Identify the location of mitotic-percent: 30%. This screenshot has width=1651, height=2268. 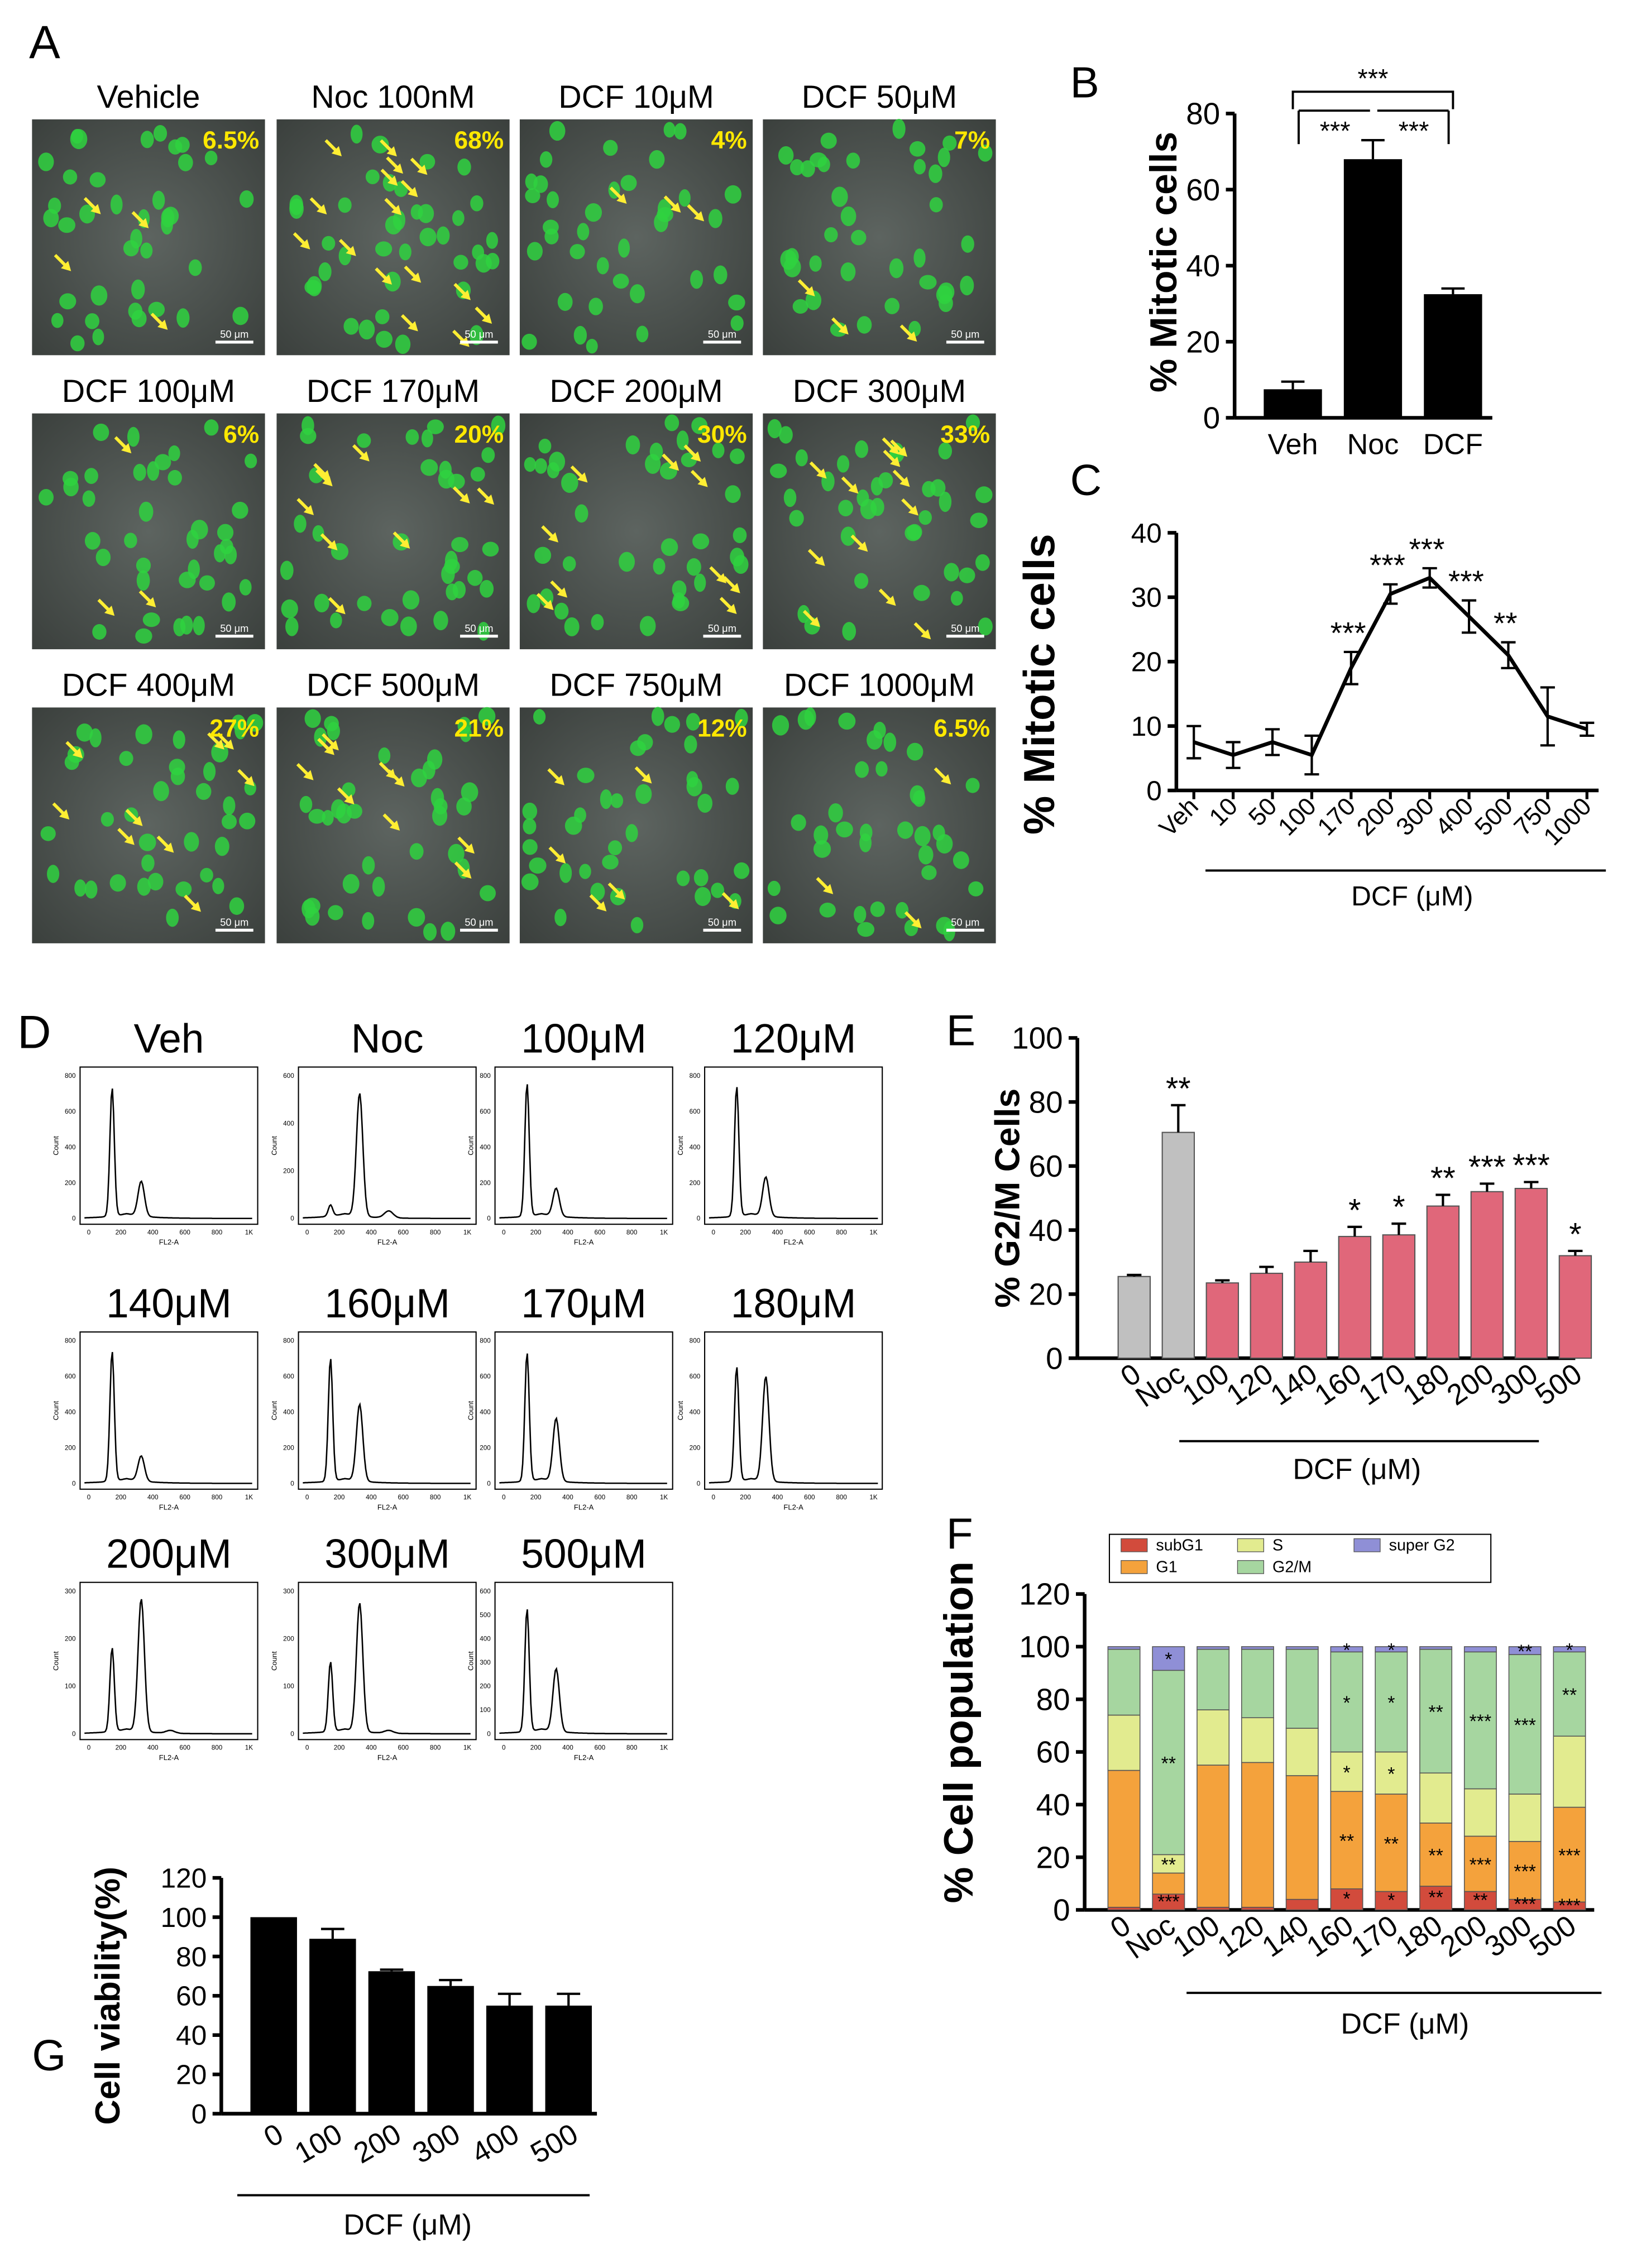
(722, 434).